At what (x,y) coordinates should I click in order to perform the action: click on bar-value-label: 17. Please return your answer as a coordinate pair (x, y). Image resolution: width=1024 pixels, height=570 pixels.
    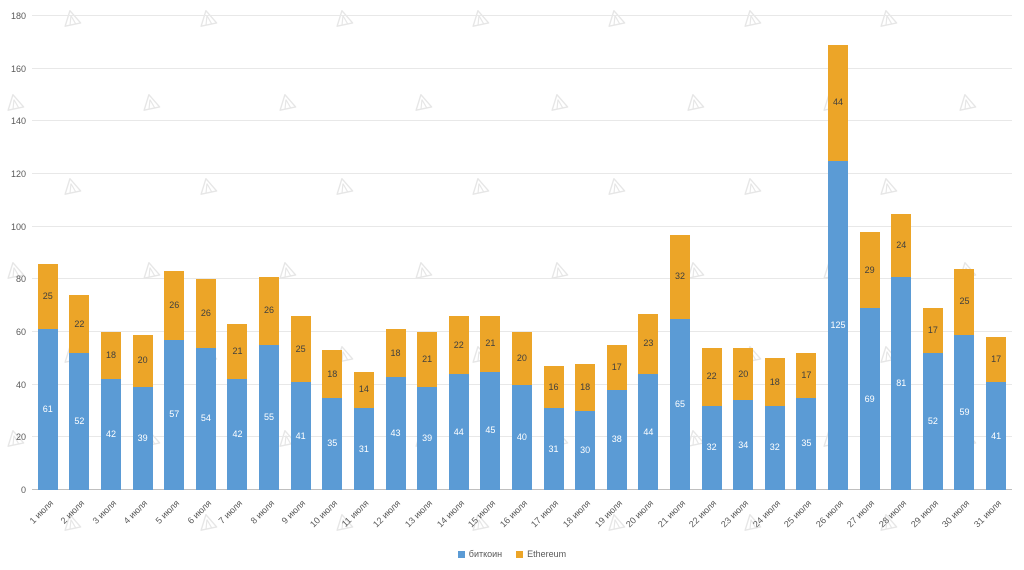
    Looking at the image, I should click on (806, 374).